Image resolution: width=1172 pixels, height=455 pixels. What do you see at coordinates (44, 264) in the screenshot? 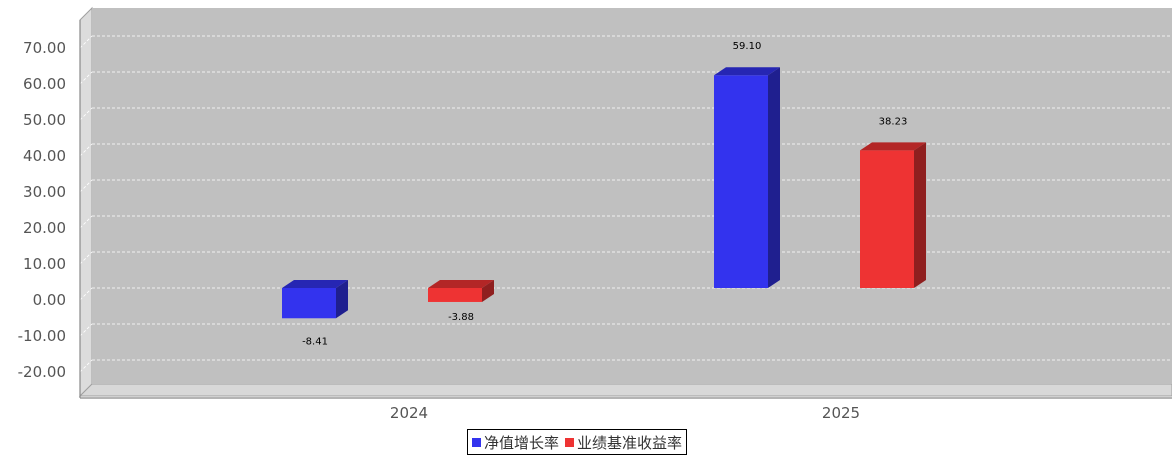
I see `y-tick-label: 10.00` at bounding box center [44, 264].